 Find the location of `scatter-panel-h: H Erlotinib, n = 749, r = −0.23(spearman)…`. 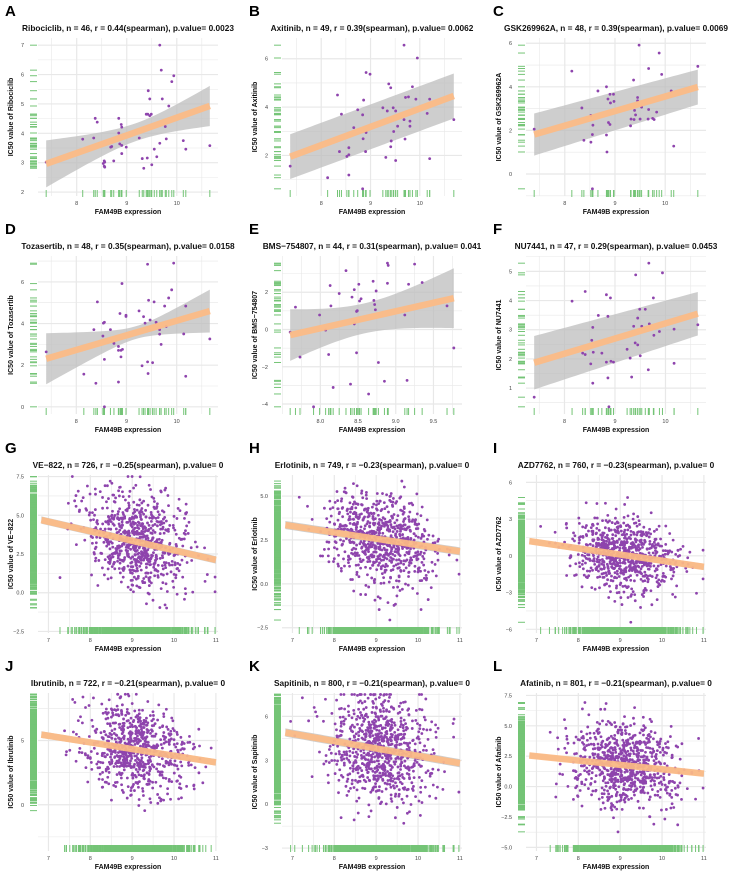

scatter-panel-h: H Erlotinib, n = 749, r = −0.23(spearman)… is located at coordinates (366, 546).